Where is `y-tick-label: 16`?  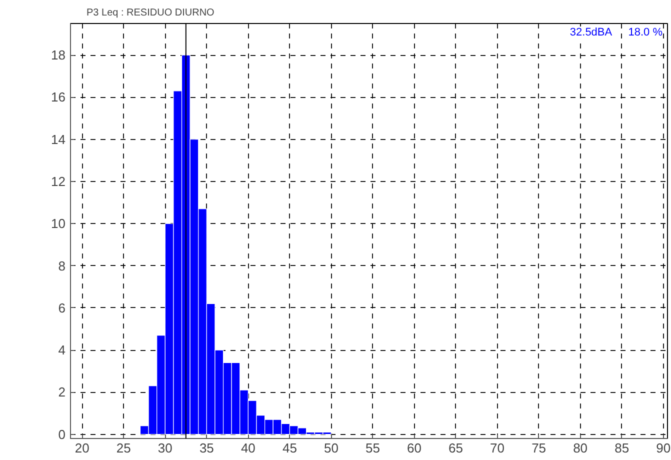 y-tick-label: 16 is located at coordinates (58, 97).